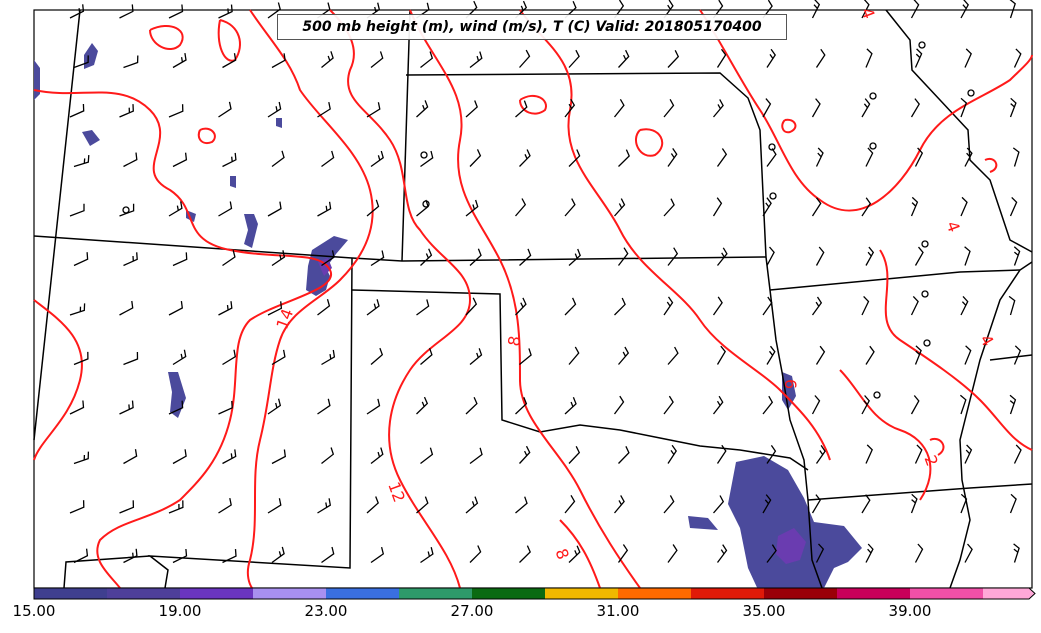 The height and width of the screenshot is (633, 1041). Describe the element at coordinates (180, 611) in the screenshot. I see `colorbar-tick-label: 19.00` at that location.